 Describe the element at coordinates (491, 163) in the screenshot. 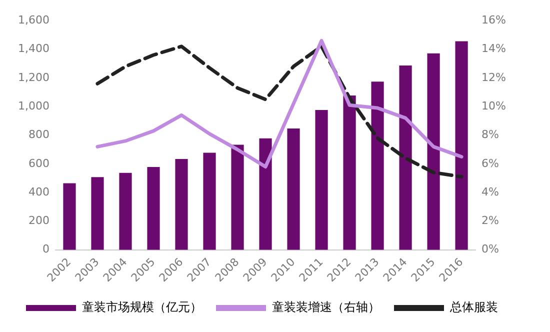

I see `y2-tick-label: 6%` at that location.